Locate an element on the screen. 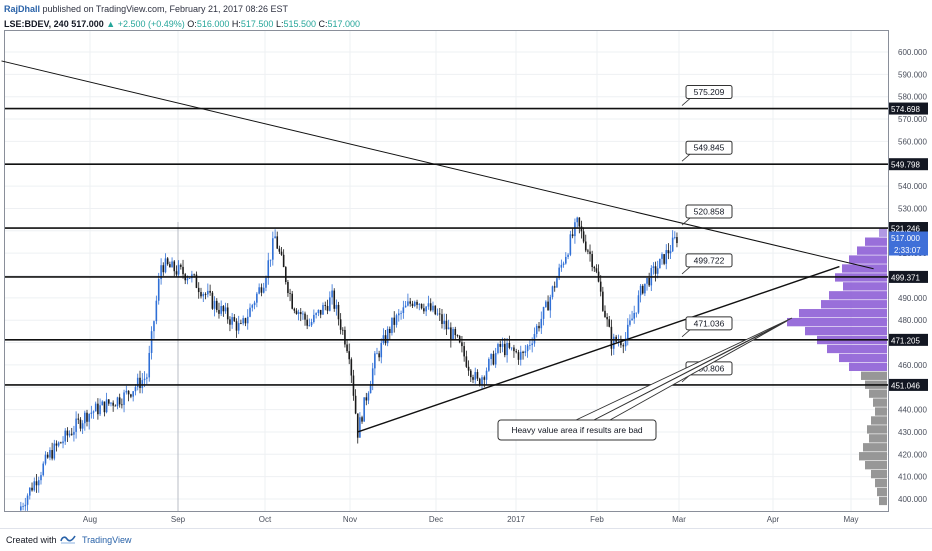 This screenshot has width=932, height=551. level-axis-label: 549.798 is located at coordinates (905, 165).